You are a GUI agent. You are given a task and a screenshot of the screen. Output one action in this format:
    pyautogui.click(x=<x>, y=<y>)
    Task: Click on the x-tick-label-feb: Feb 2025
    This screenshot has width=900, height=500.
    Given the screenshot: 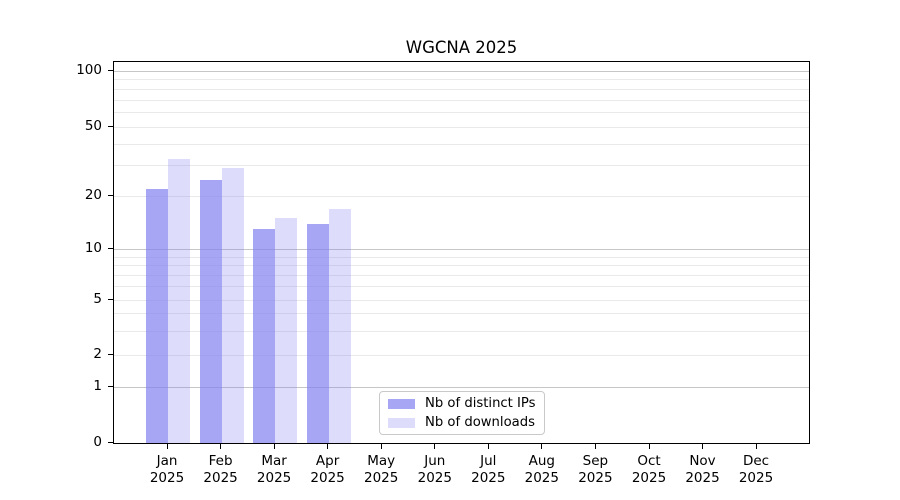 What is the action you would take?
    pyautogui.click(x=220, y=469)
    